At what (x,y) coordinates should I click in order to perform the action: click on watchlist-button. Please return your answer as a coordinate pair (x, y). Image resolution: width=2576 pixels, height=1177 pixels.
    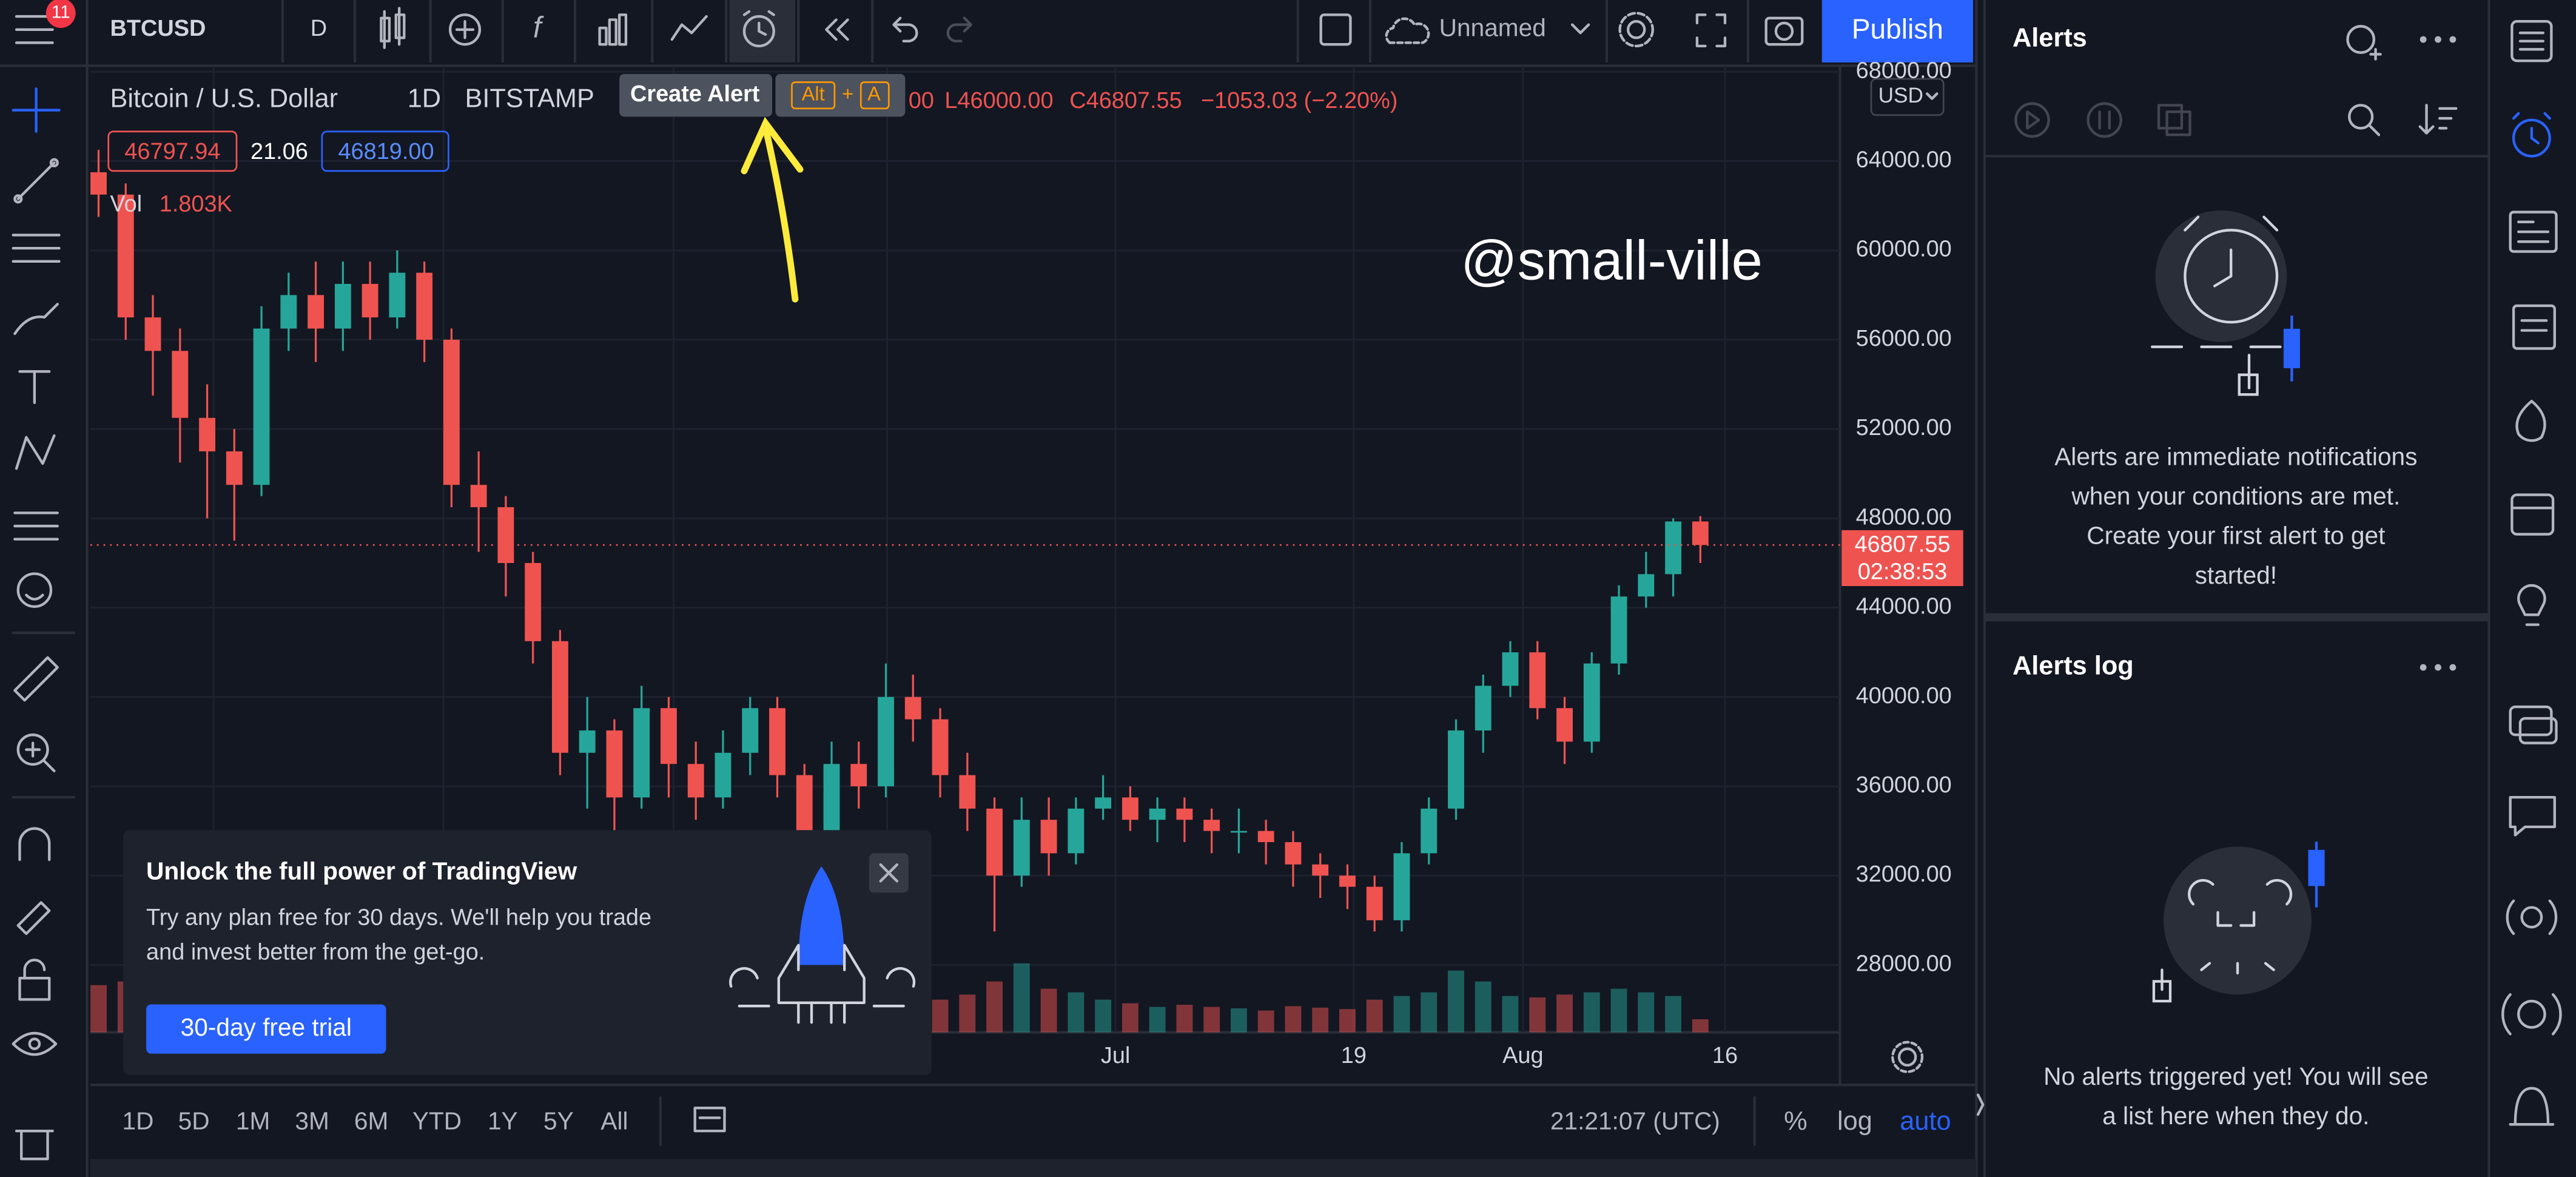
    Looking at the image, I should click on (2531, 41).